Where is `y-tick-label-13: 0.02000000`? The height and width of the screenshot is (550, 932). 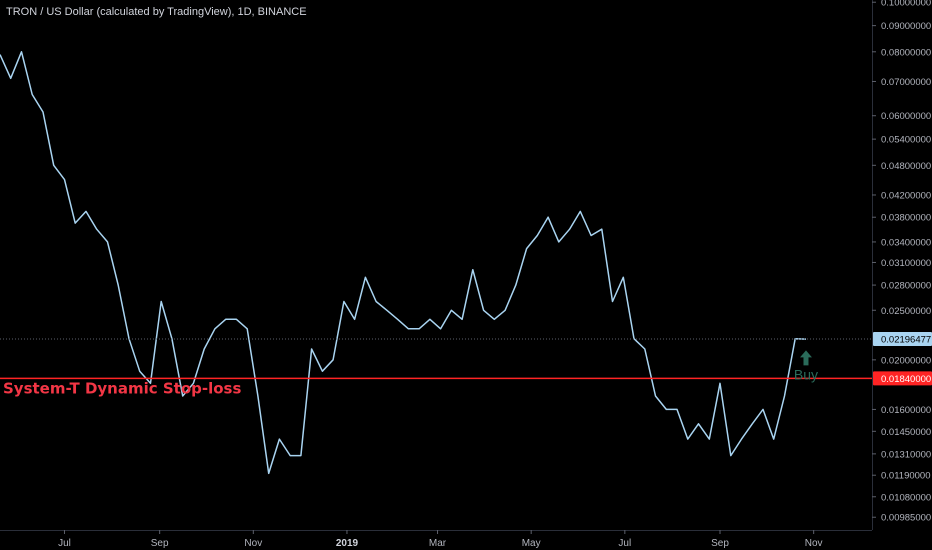 y-tick-label-13: 0.02000000 is located at coordinates (906, 360).